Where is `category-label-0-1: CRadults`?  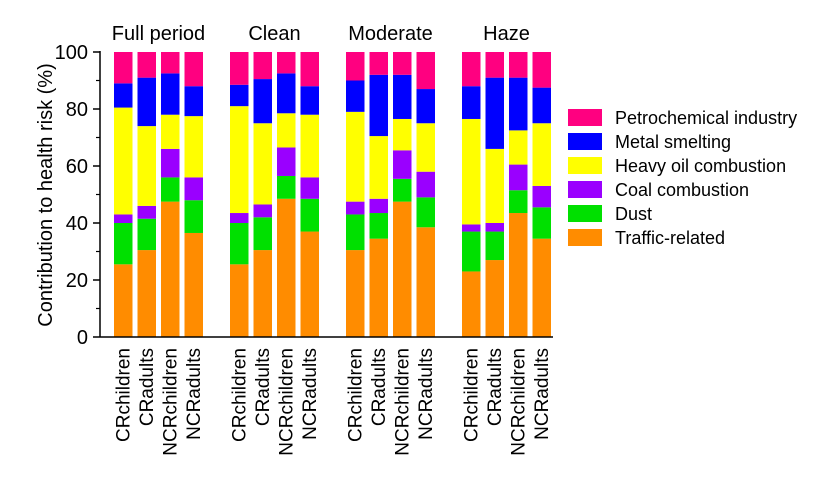 category-label-0-1: CRadults is located at coordinates (147, 387).